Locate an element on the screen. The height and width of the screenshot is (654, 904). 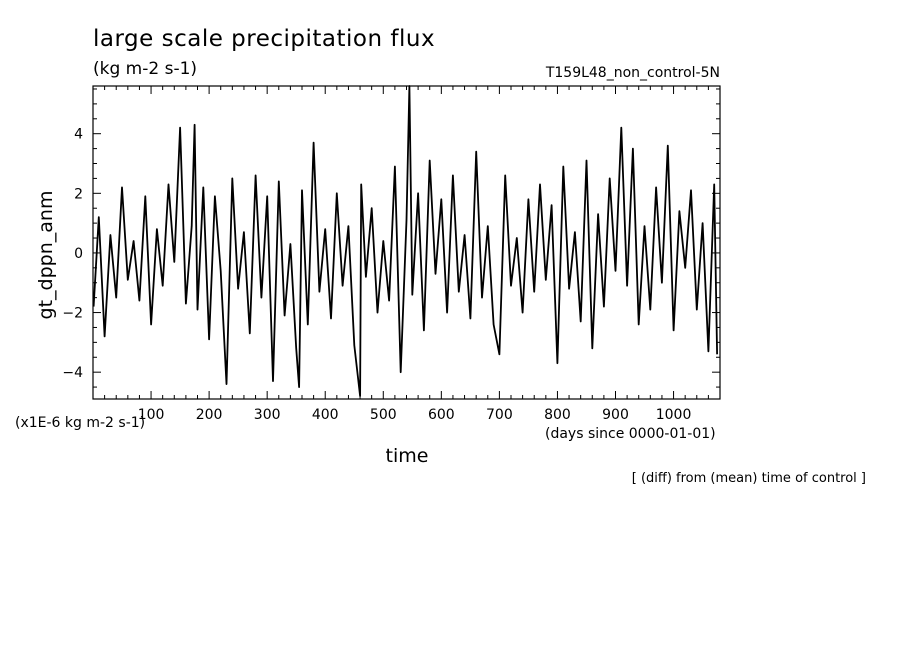
x-tick-label: 500 is located at coordinates (383, 415).